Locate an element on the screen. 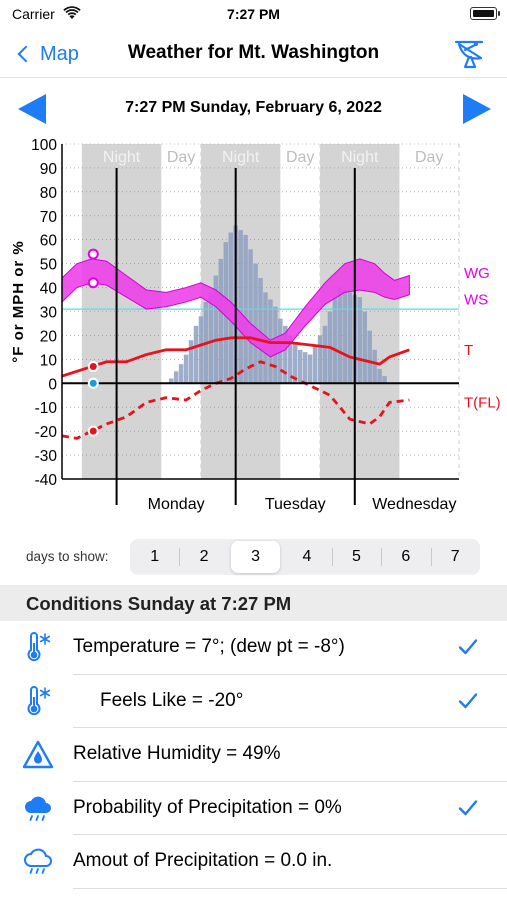 The width and height of the screenshot is (507, 900). day-label: Tuesday is located at coordinates (295, 504).